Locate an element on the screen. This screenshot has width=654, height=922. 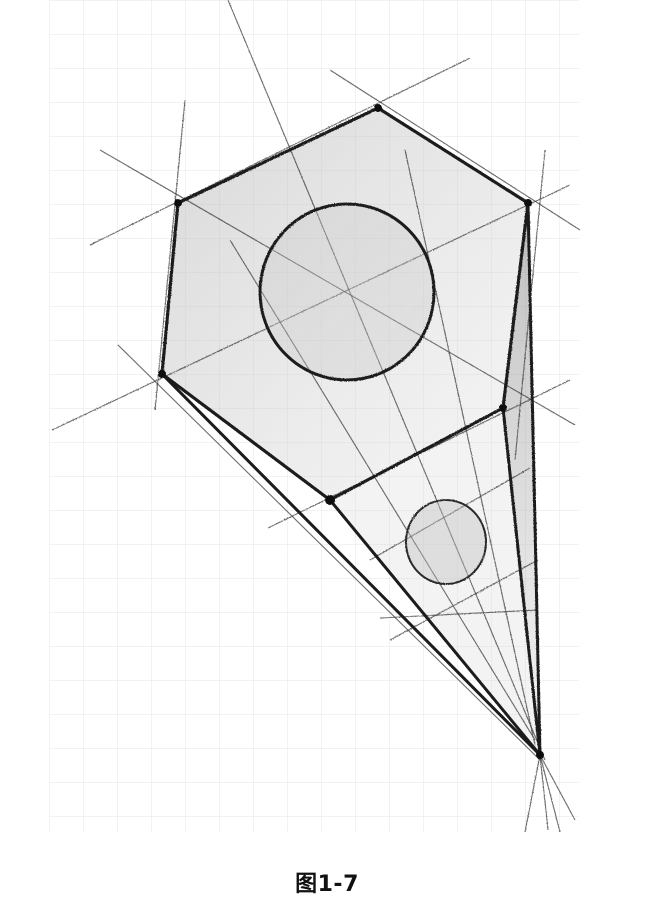
figure-caption: 图1-7 is located at coordinates (327, 884).